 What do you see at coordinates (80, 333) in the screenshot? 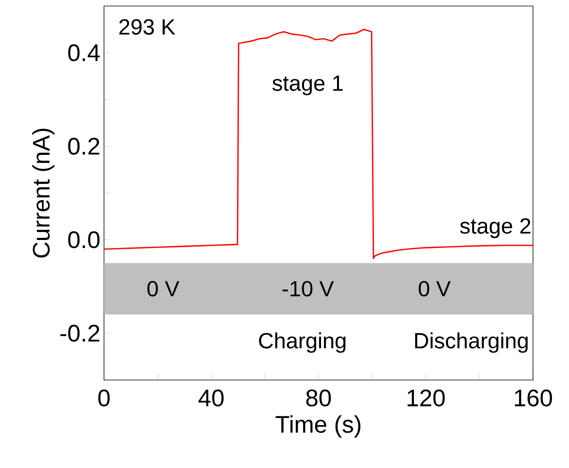
I see `y-tick-label: -0.2` at bounding box center [80, 333].